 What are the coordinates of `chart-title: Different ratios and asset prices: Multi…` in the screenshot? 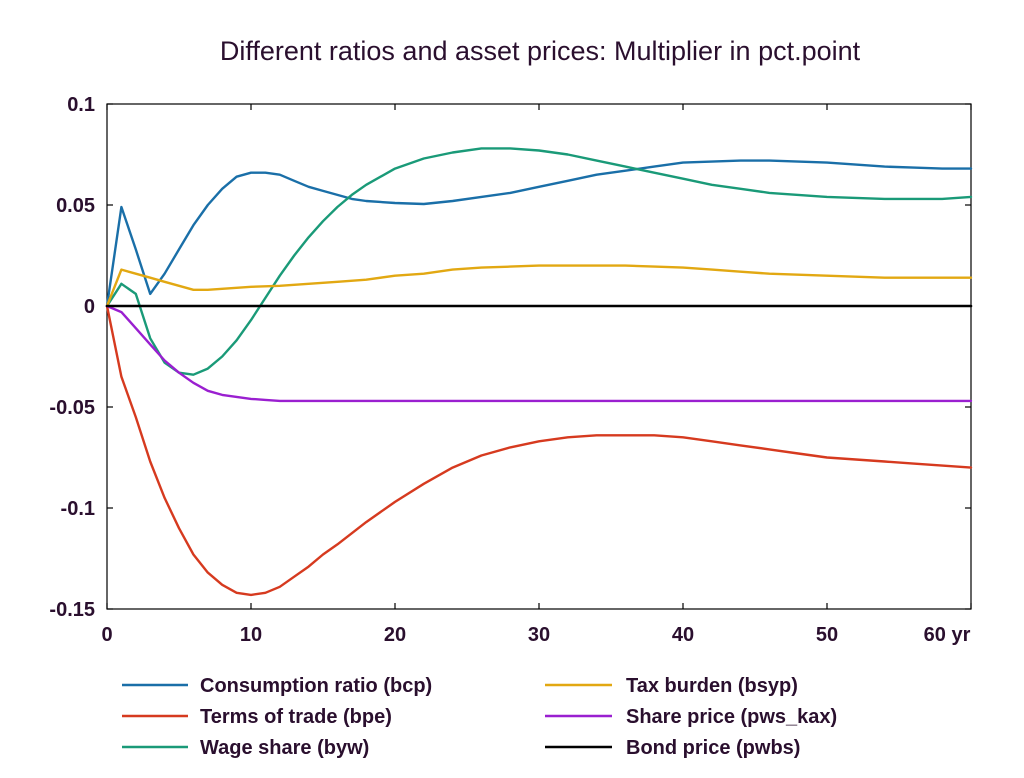 It's located at (540, 51).